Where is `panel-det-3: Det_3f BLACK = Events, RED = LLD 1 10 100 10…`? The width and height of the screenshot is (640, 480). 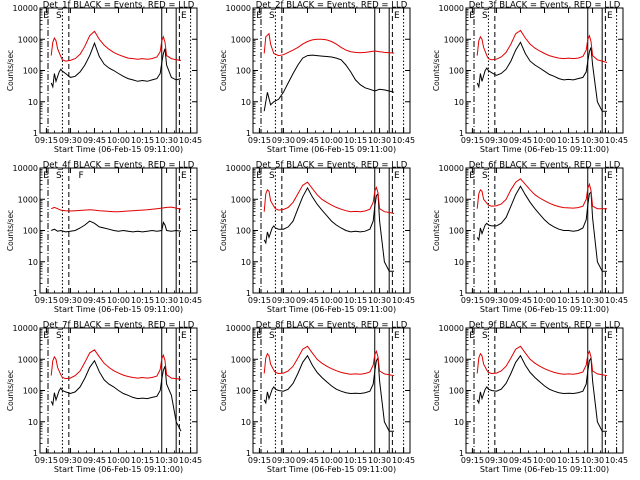
panel-det-3: Det_3f BLACK = Events, RED = LLD 1 10 100 10… is located at coordinates (530, 78).